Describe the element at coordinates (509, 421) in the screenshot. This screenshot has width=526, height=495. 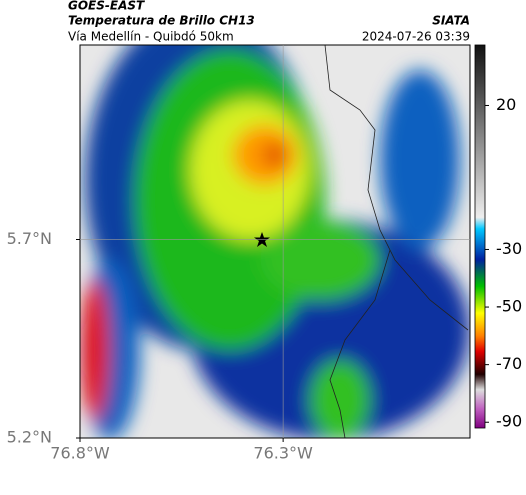
I see `colorbar-tick-label: -90` at that location.